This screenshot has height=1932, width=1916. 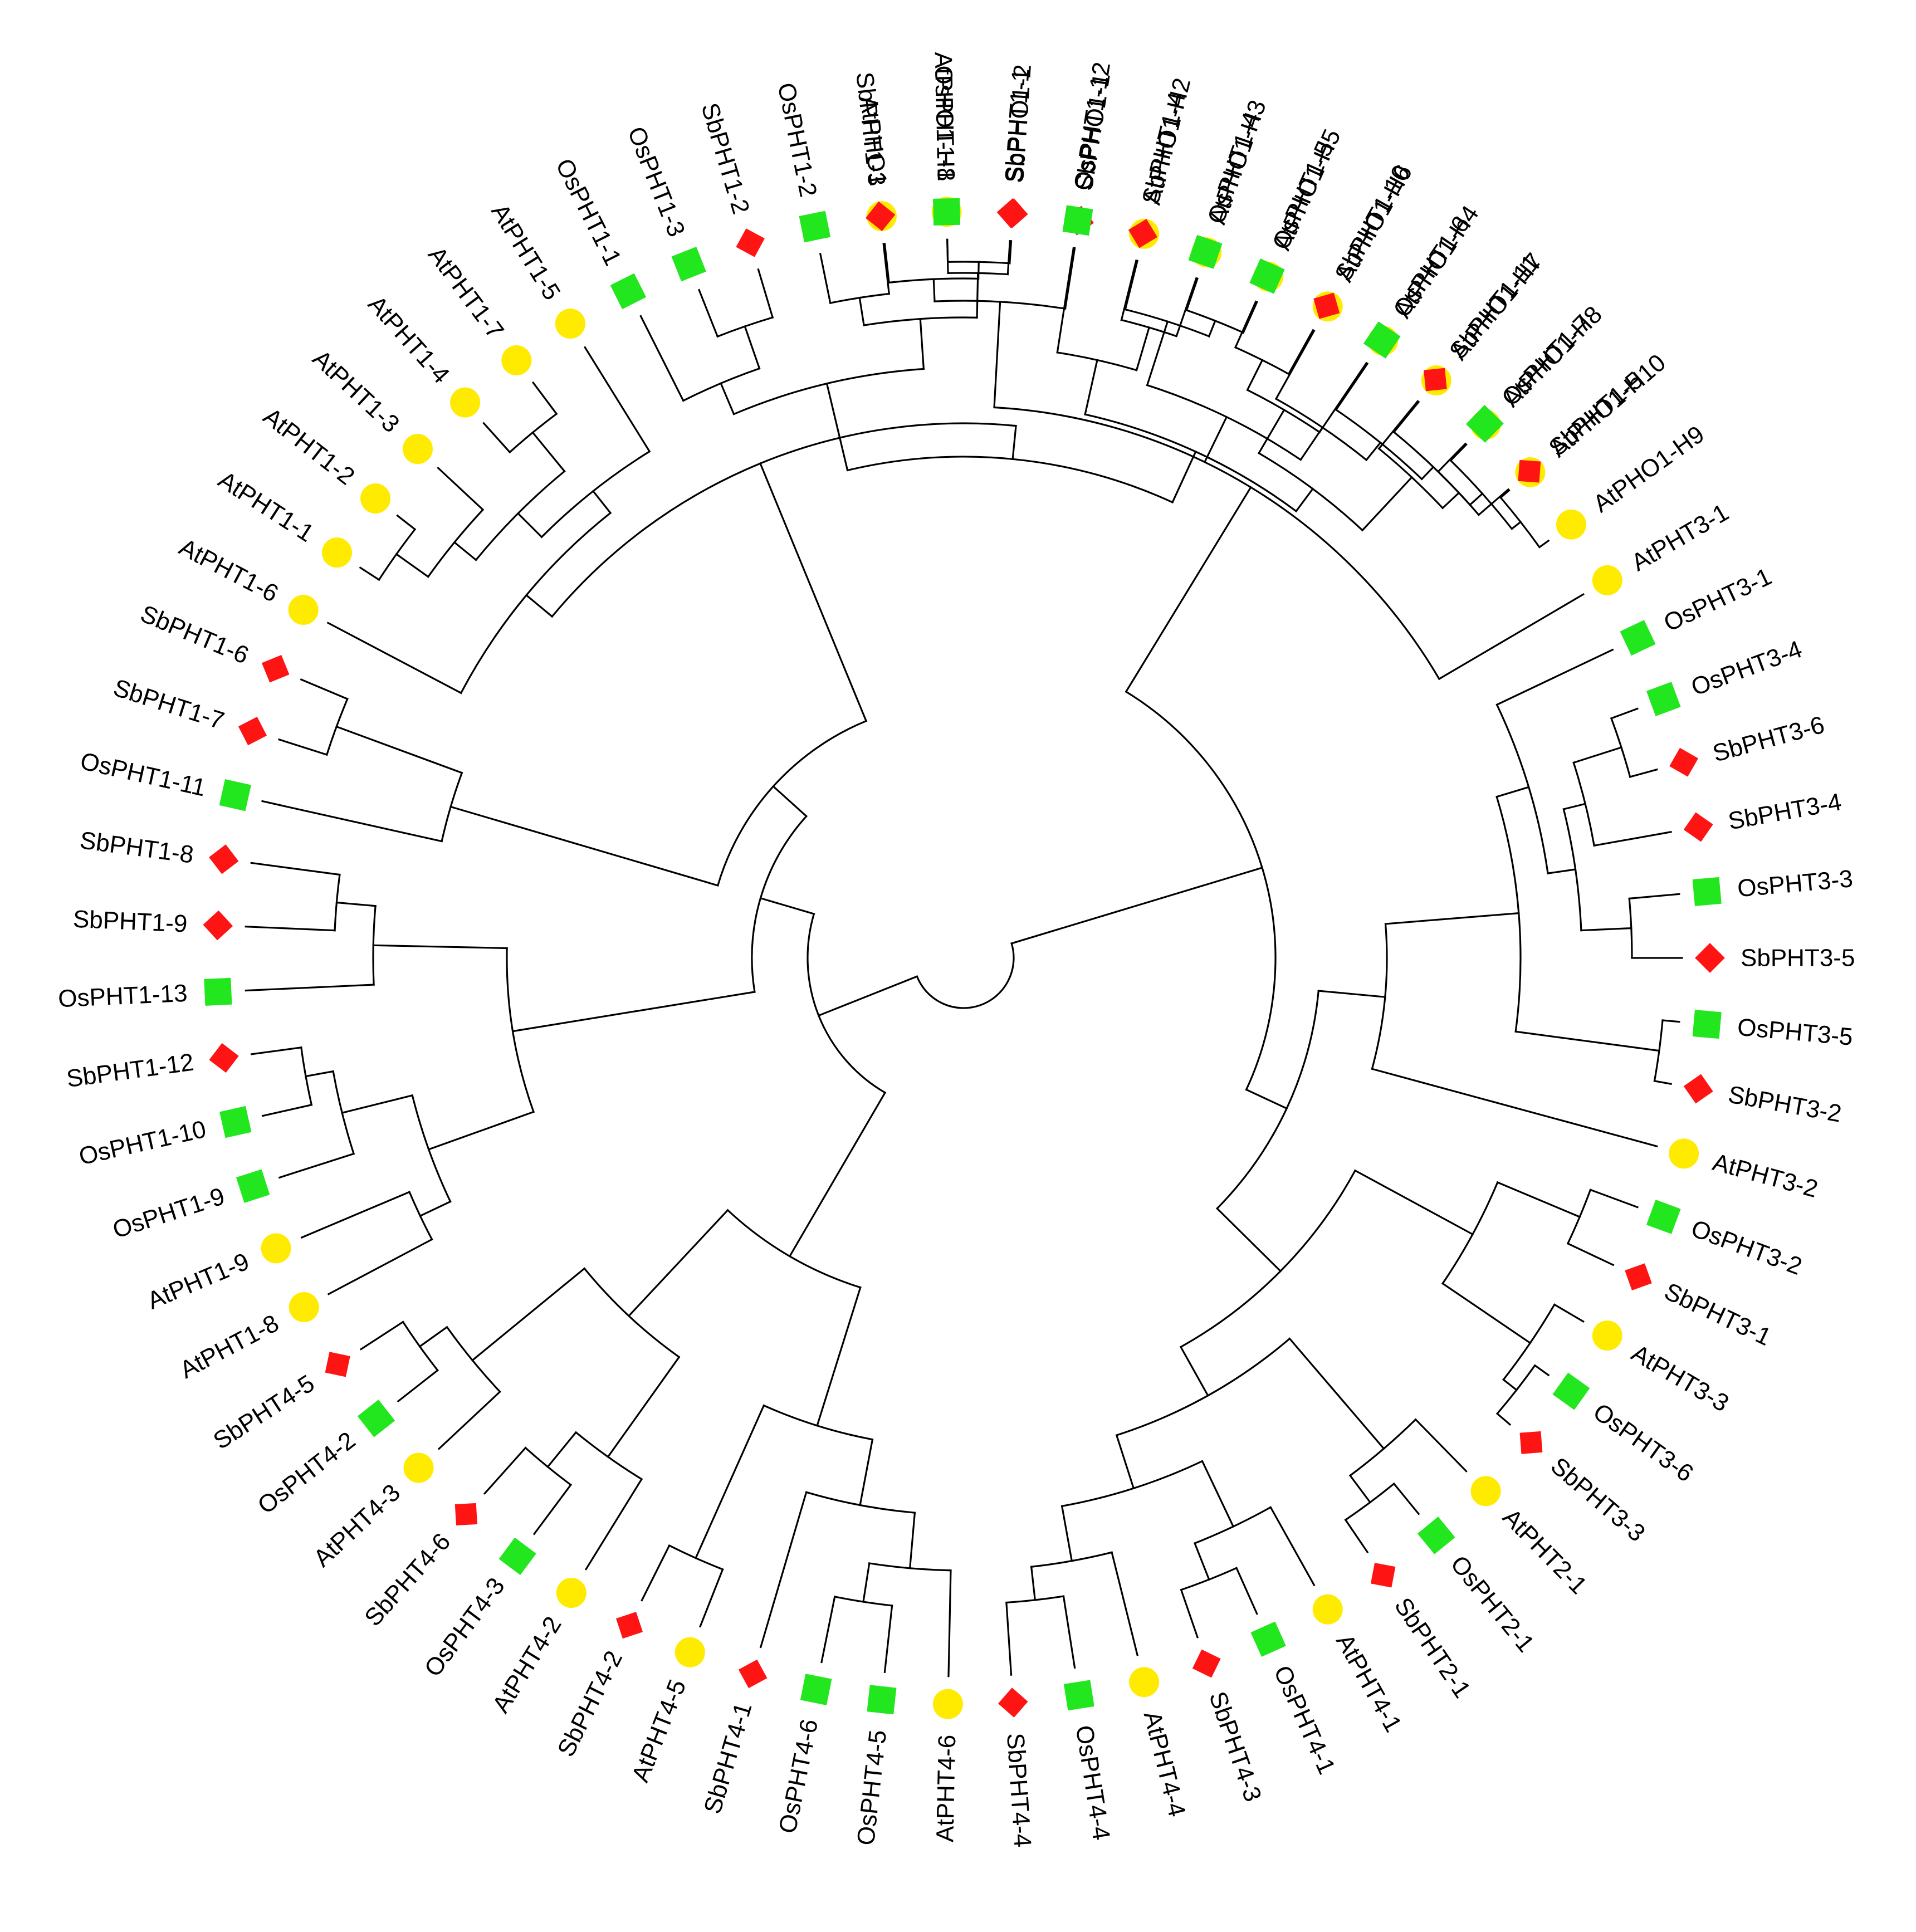 What do you see at coordinates (945, 117) in the screenshot?
I see `leaf-label: AtPHO1-H1` at bounding box center [945, 117].